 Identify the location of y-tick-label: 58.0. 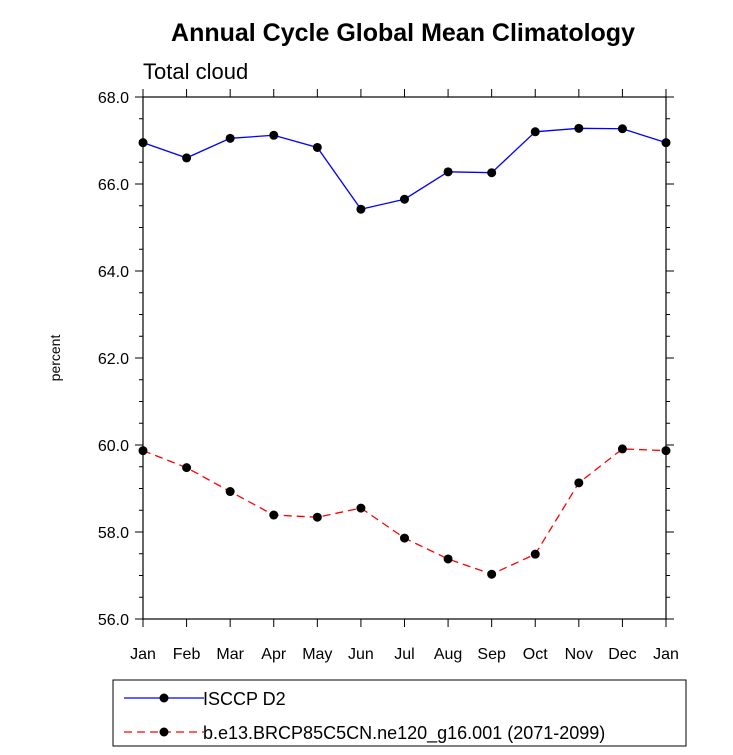
(113, 533).